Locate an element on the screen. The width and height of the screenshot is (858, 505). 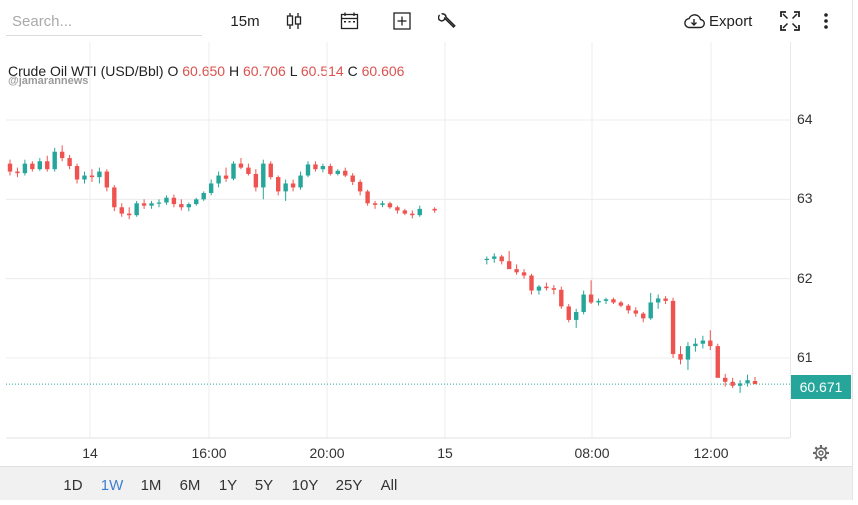
more-options-button is located at coordinates (826, 21).